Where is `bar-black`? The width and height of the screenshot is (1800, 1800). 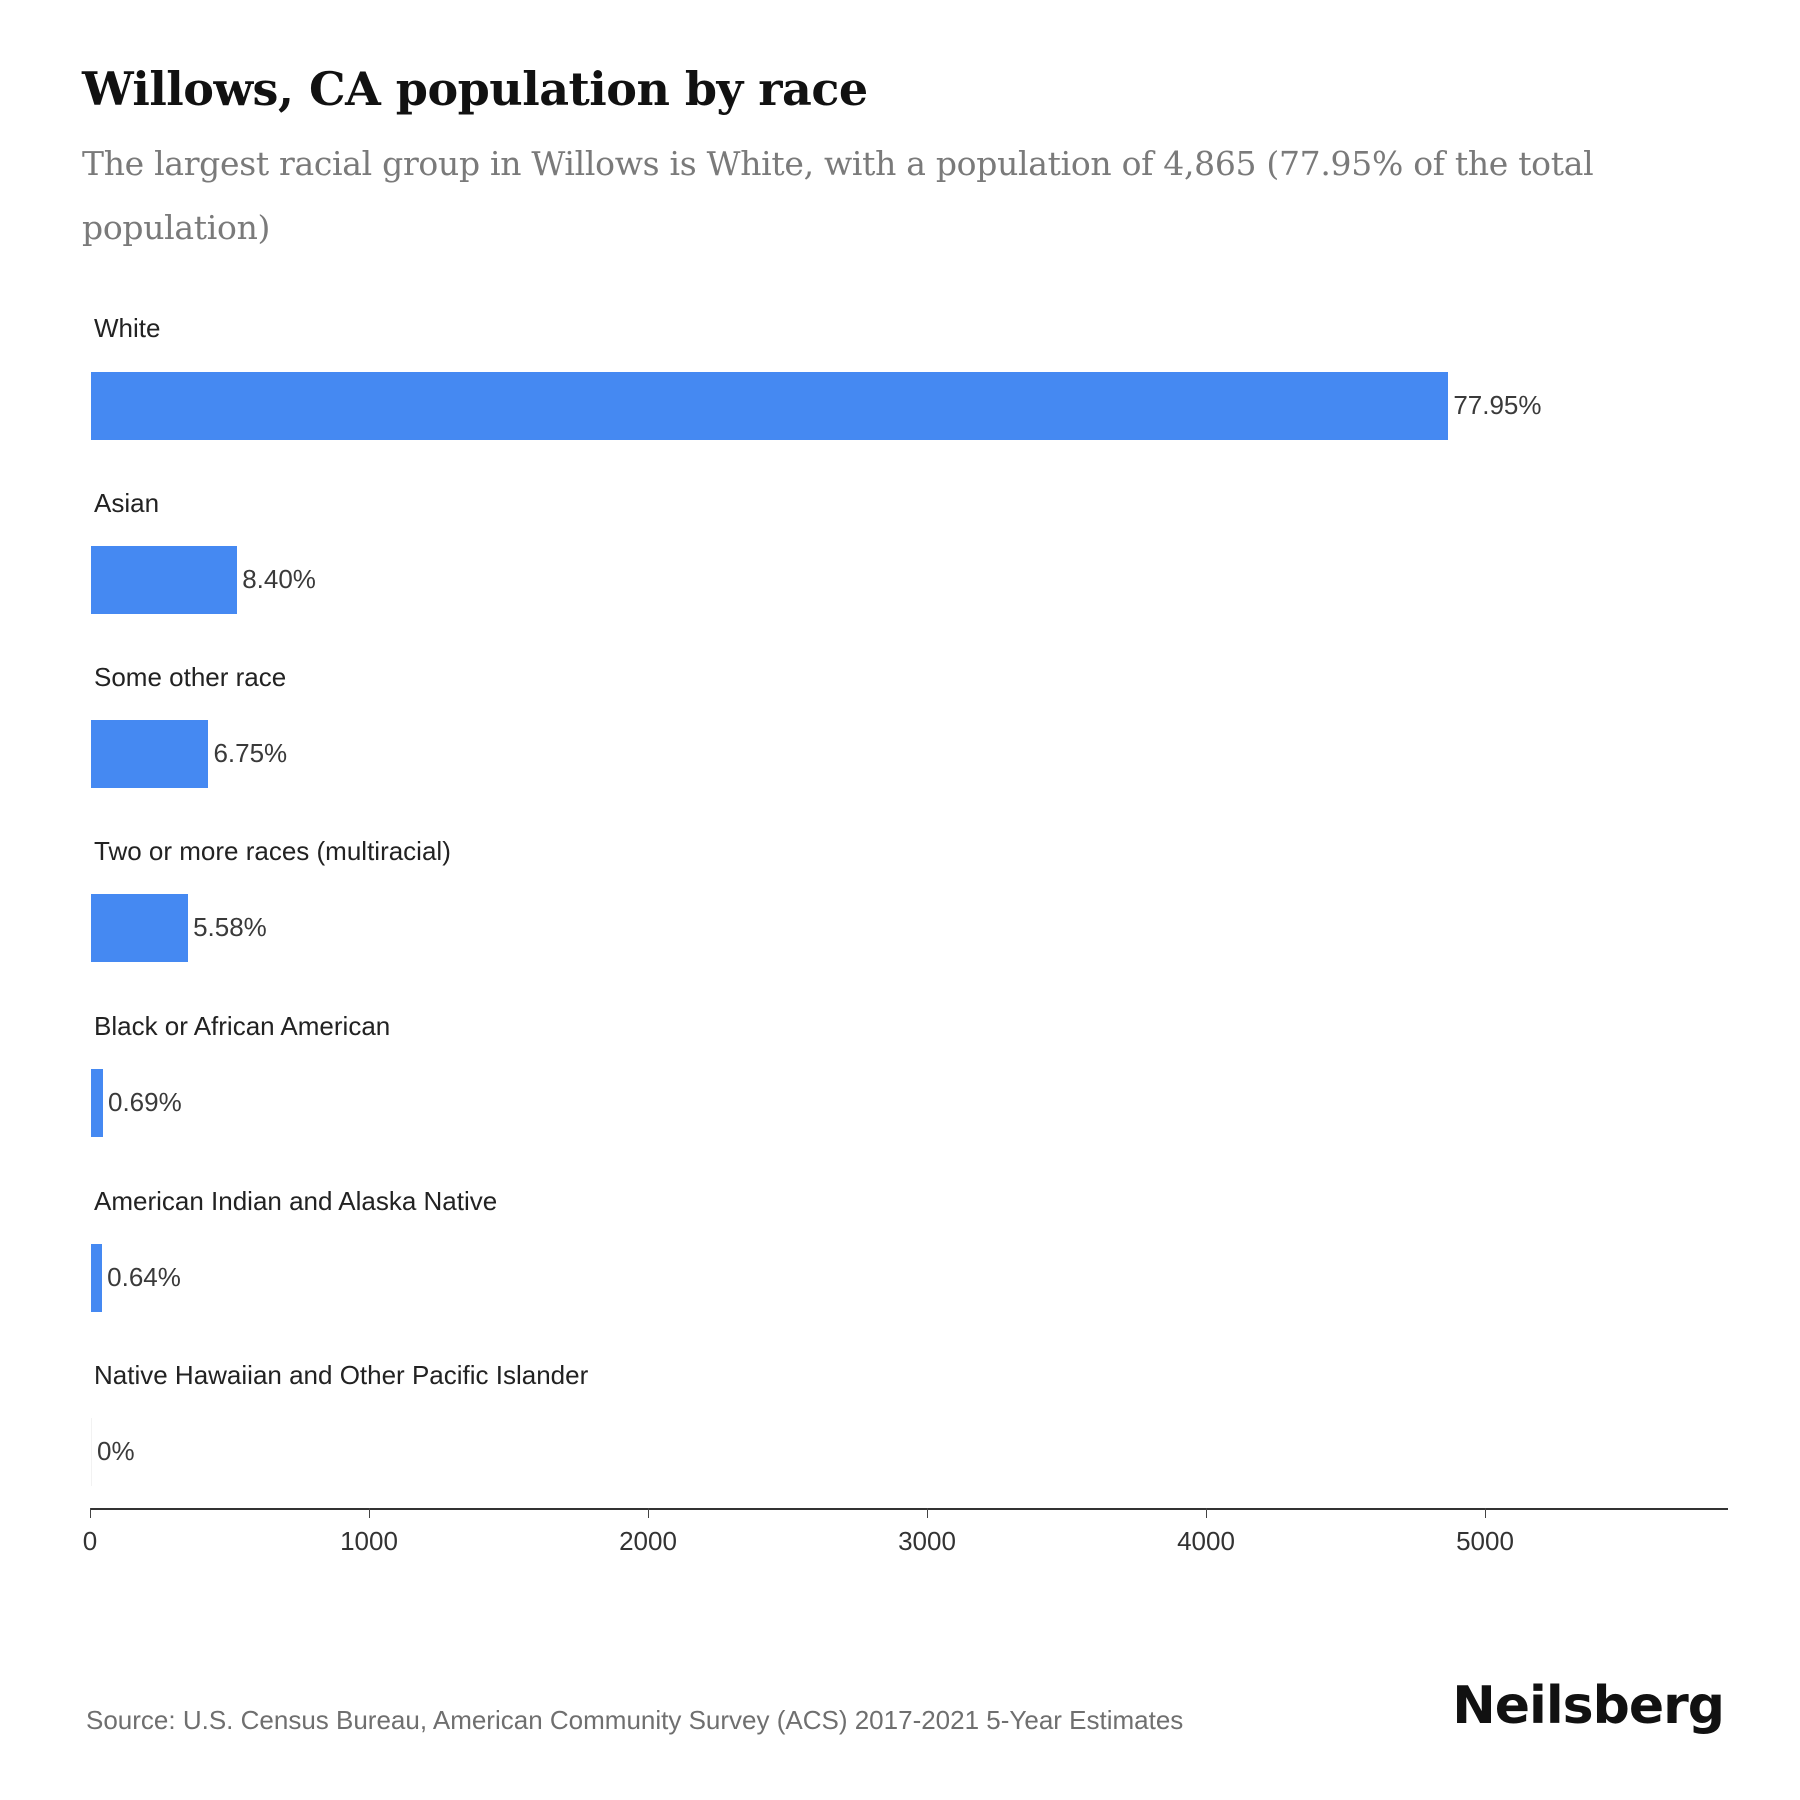
bar-black is located at coordinates (97, 1103).